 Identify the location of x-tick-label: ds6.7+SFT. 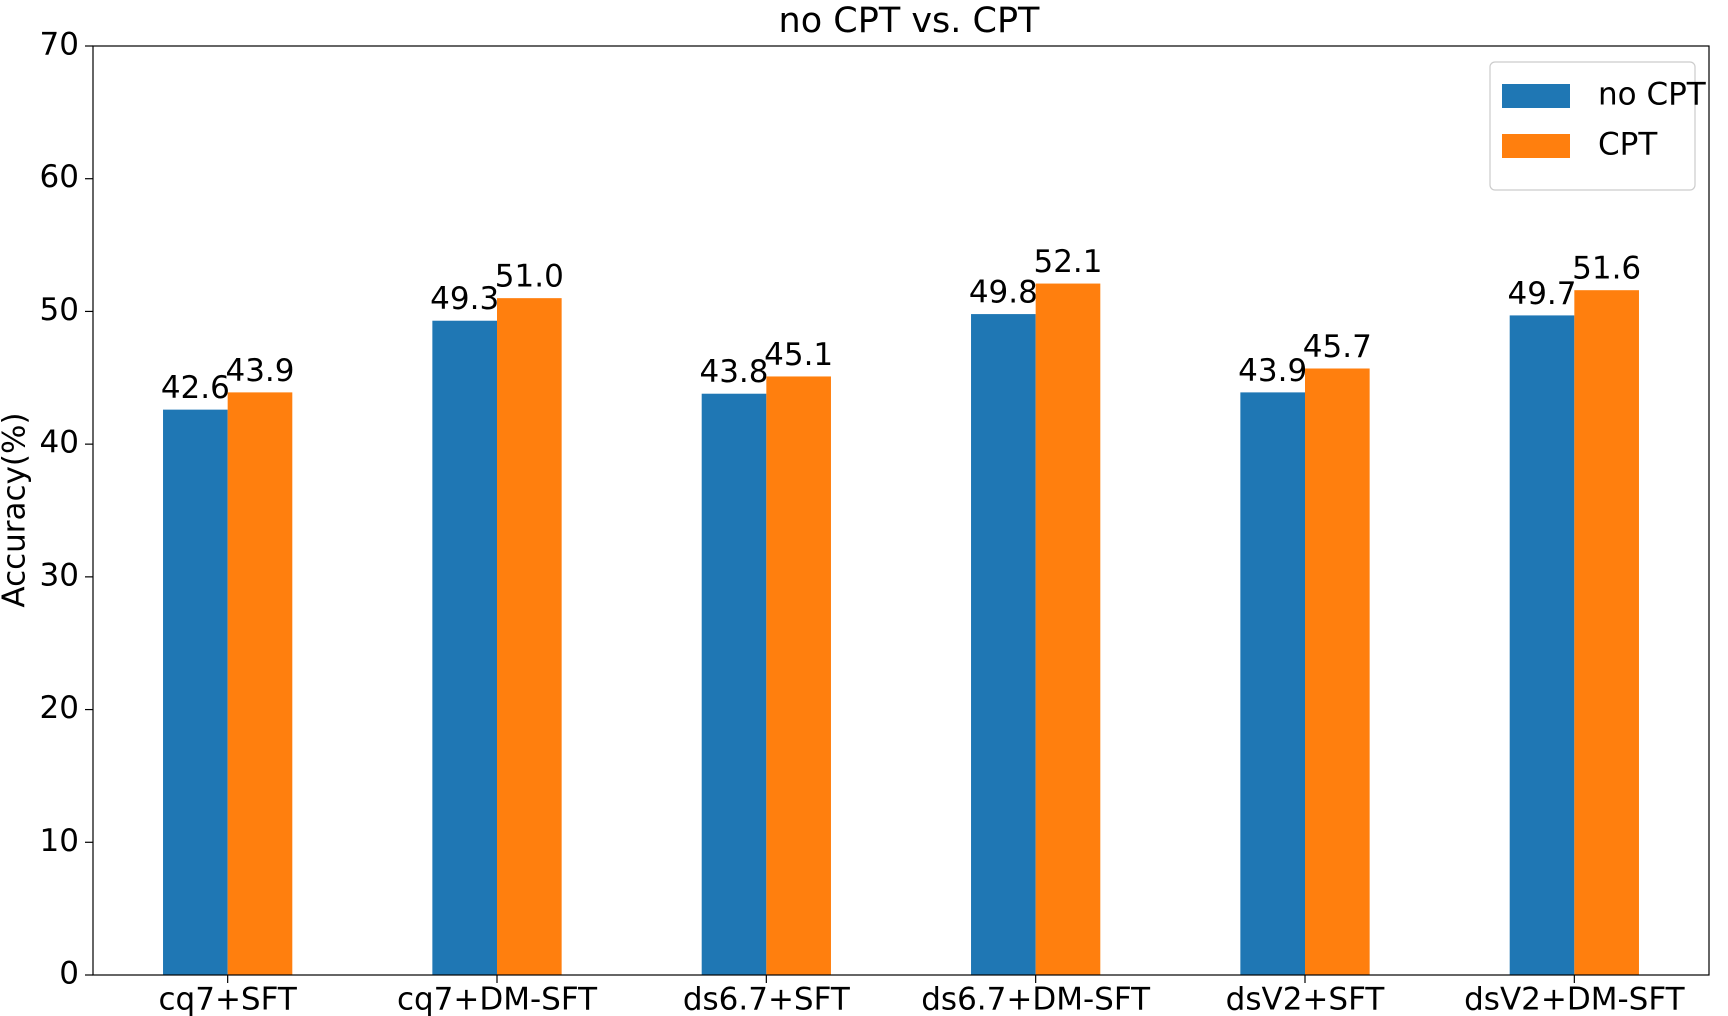
(767, 999).